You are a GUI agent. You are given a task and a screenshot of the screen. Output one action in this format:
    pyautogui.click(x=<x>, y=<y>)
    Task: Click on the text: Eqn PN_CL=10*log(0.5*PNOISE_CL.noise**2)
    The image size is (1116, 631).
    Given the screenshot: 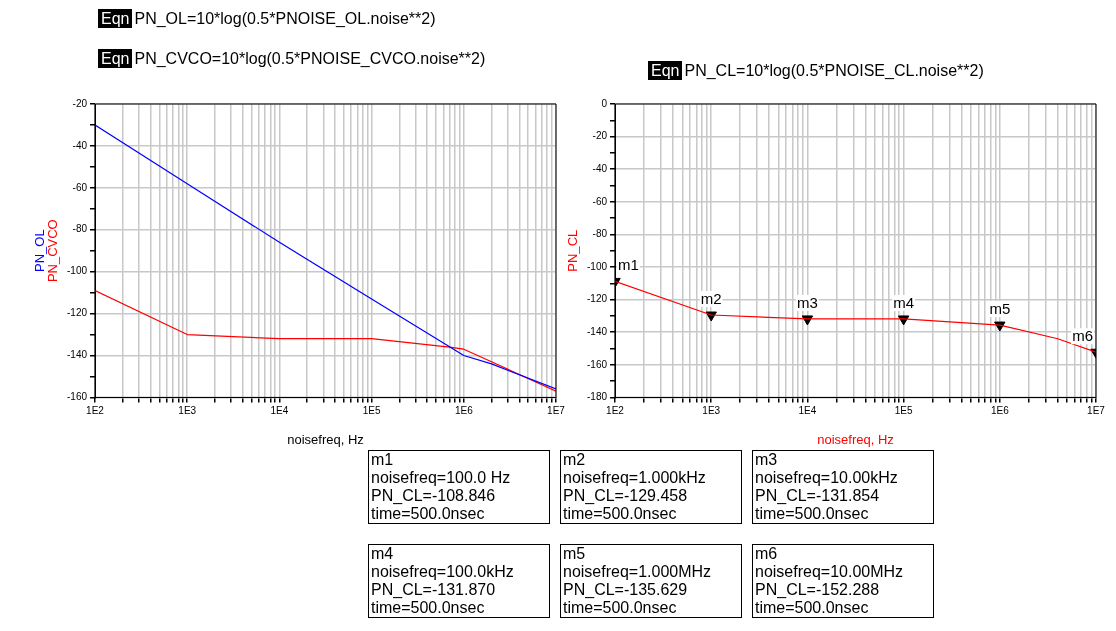 What is the action you would take?
    pyautogui.click(x=817, y=70)
    